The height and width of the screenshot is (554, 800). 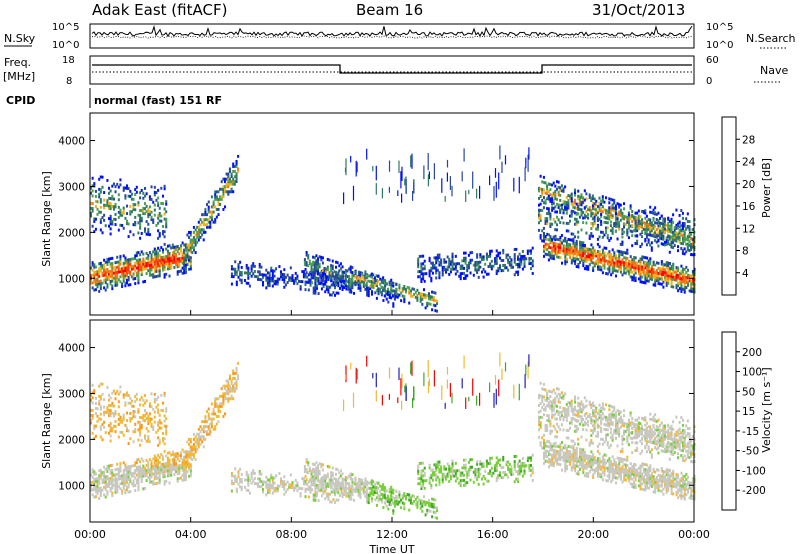 I want to click on nave-tick-bottom: 0, so click(x=709, y=81).